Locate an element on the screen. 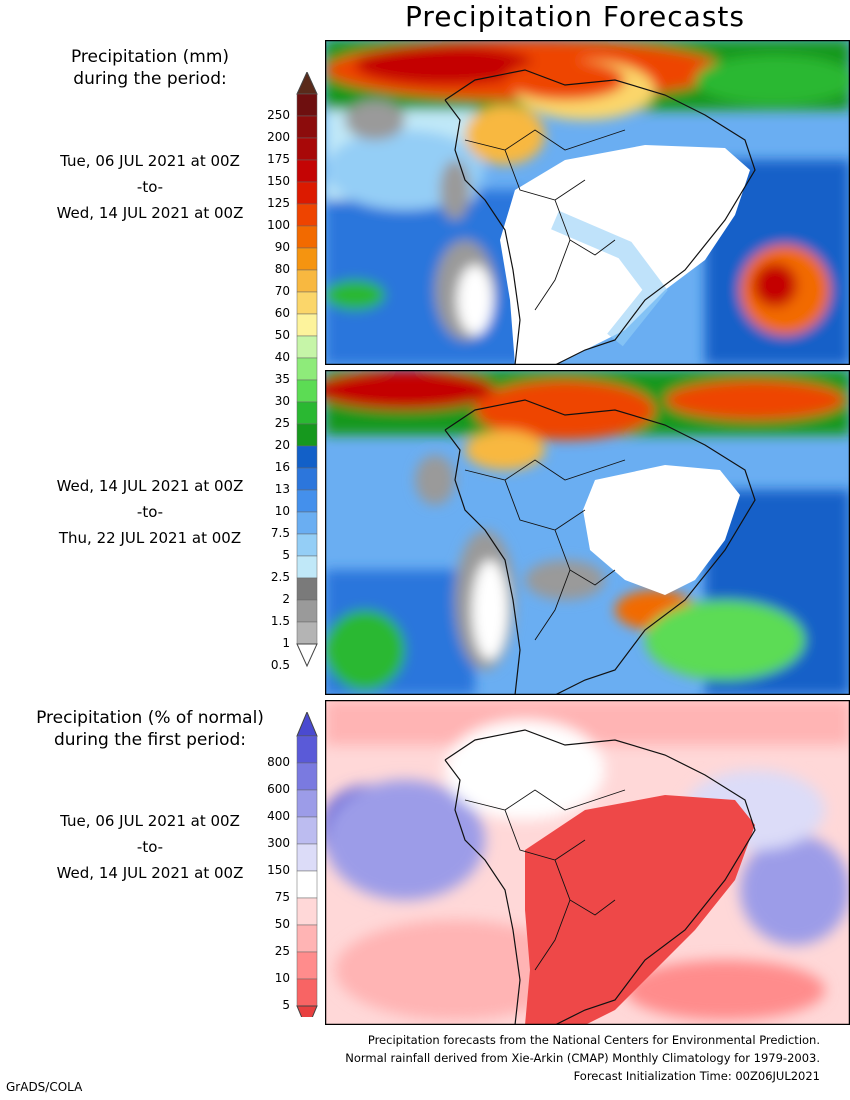 Image resolution: width=850 pixels, height=1100 pixels. colorbar-tick-label: 20 is located at coordinates (282, 445).